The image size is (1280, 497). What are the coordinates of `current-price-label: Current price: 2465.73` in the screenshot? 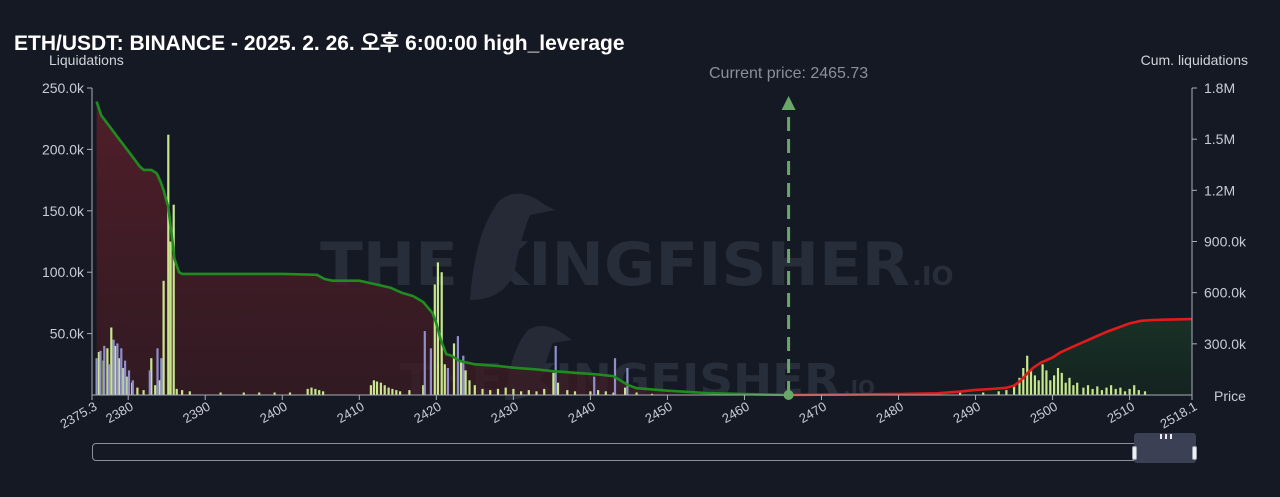 It's located at (788, 73).